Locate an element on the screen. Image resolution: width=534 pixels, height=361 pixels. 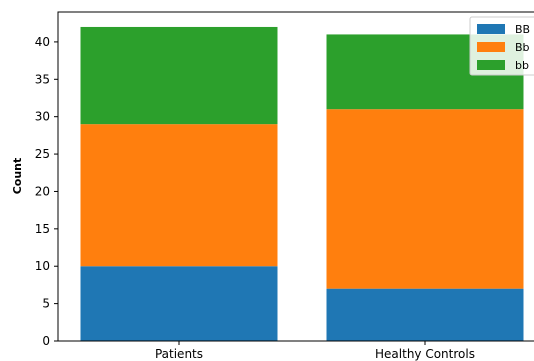
bar-healthy-controls-bb is located at coordinates (425, 314).